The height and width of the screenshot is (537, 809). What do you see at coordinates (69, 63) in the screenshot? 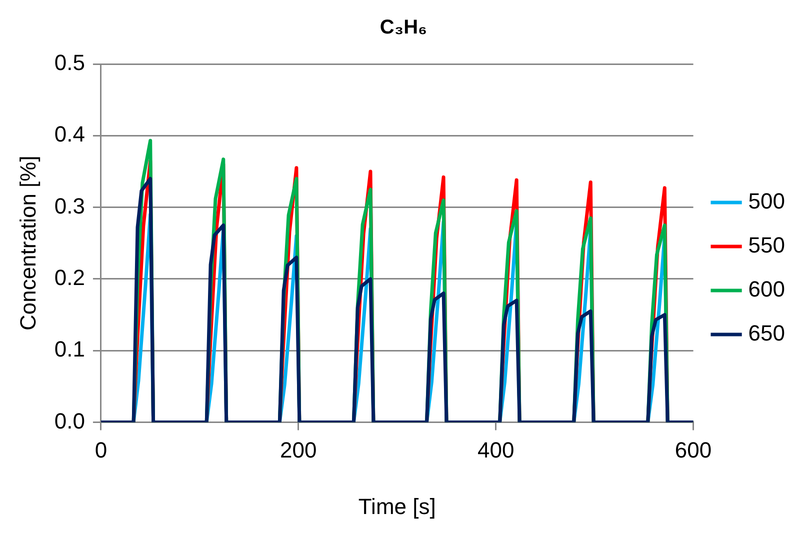
I see `y-tick-label: 0.5` at bounding box center [69, 63].